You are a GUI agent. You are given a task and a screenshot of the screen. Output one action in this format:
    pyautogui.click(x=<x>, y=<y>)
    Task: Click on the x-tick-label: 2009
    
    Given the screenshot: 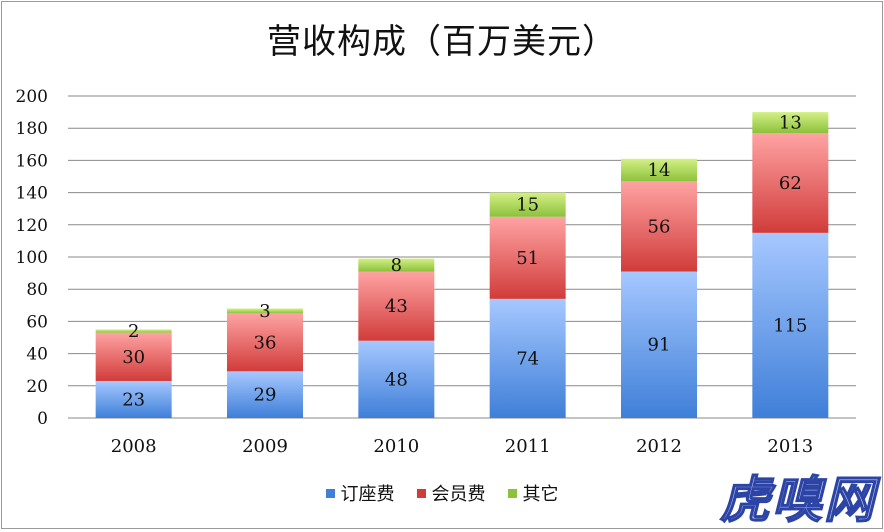 What is the action you would take?
    pyautogui.click(x=265, y=446)
    